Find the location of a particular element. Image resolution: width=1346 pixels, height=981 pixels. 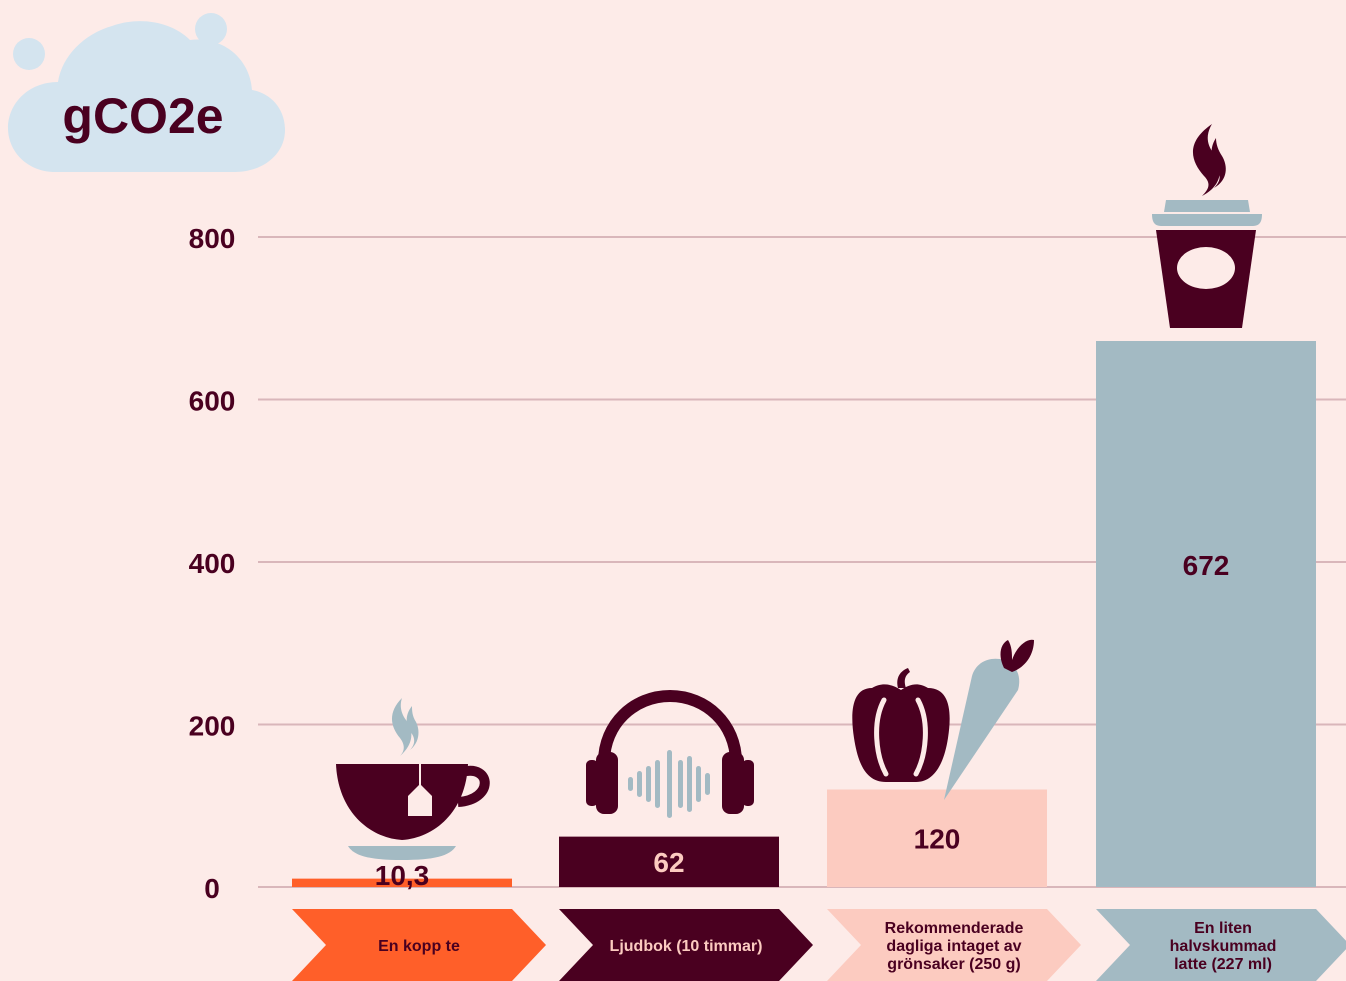

y-tick-label: 400 is located at coordinates (212, 563).